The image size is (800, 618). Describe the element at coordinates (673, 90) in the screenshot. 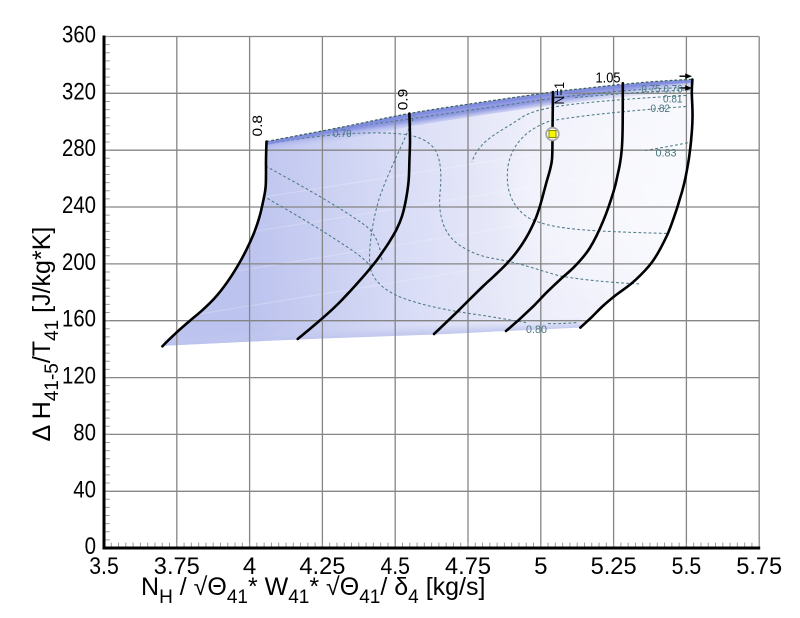

I see `svg-text: 0.76` at that location.